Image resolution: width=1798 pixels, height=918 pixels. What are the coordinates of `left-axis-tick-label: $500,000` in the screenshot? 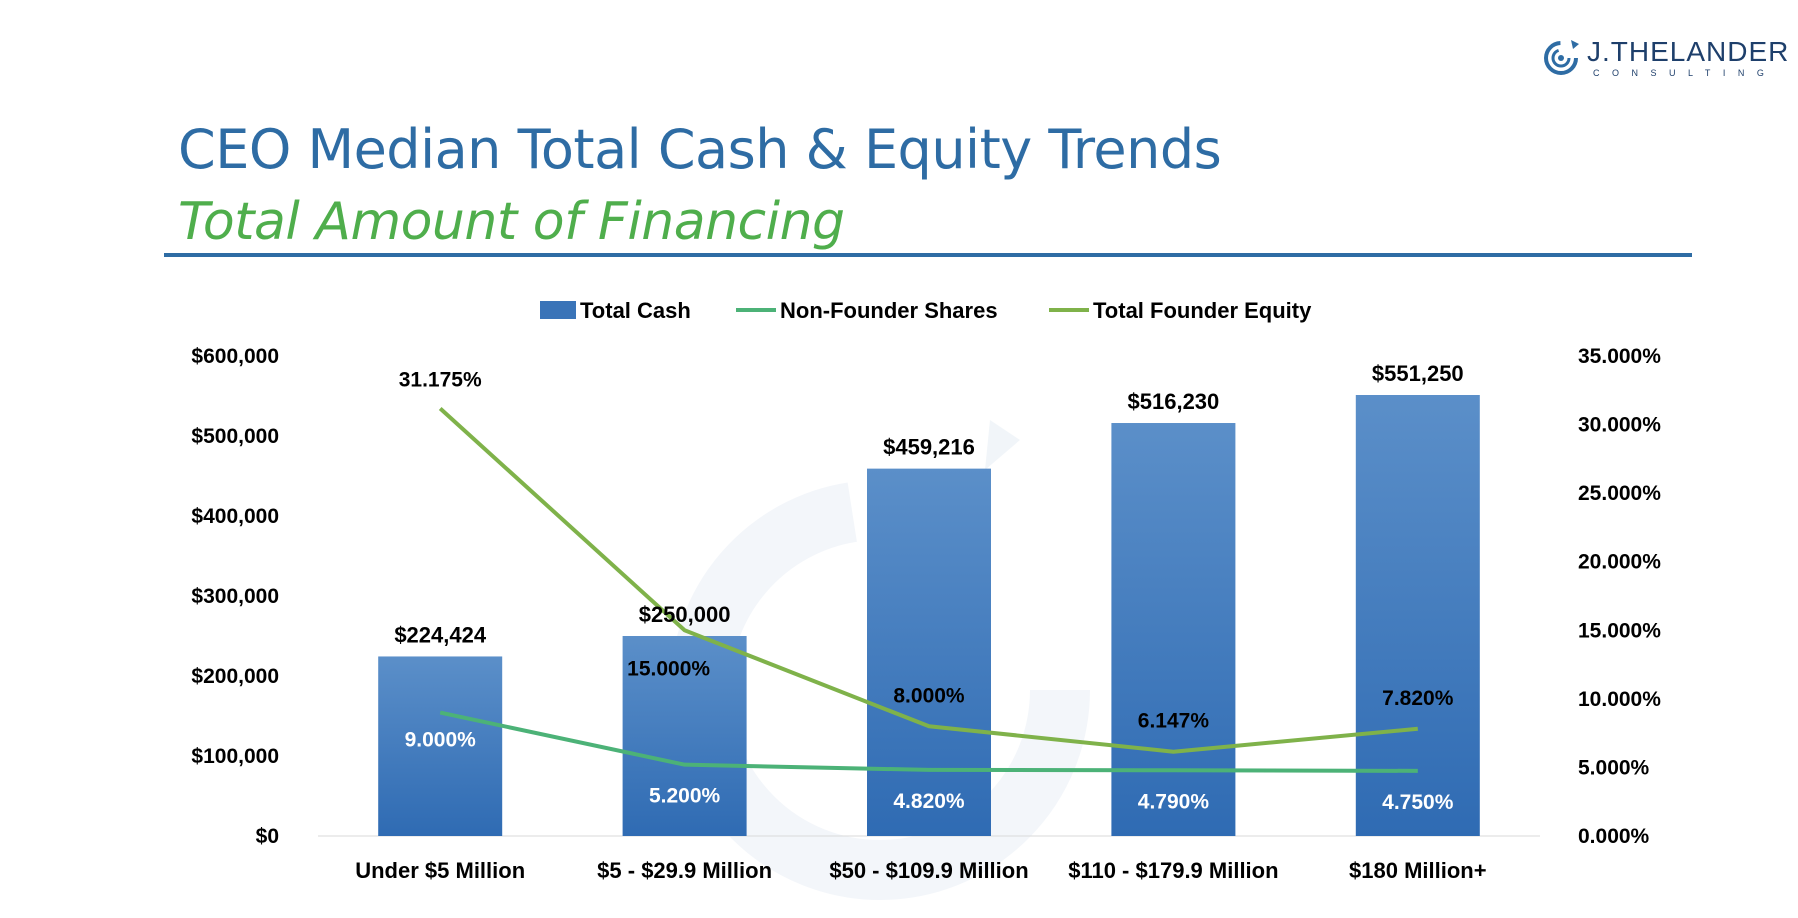 It's located at (235, 436).